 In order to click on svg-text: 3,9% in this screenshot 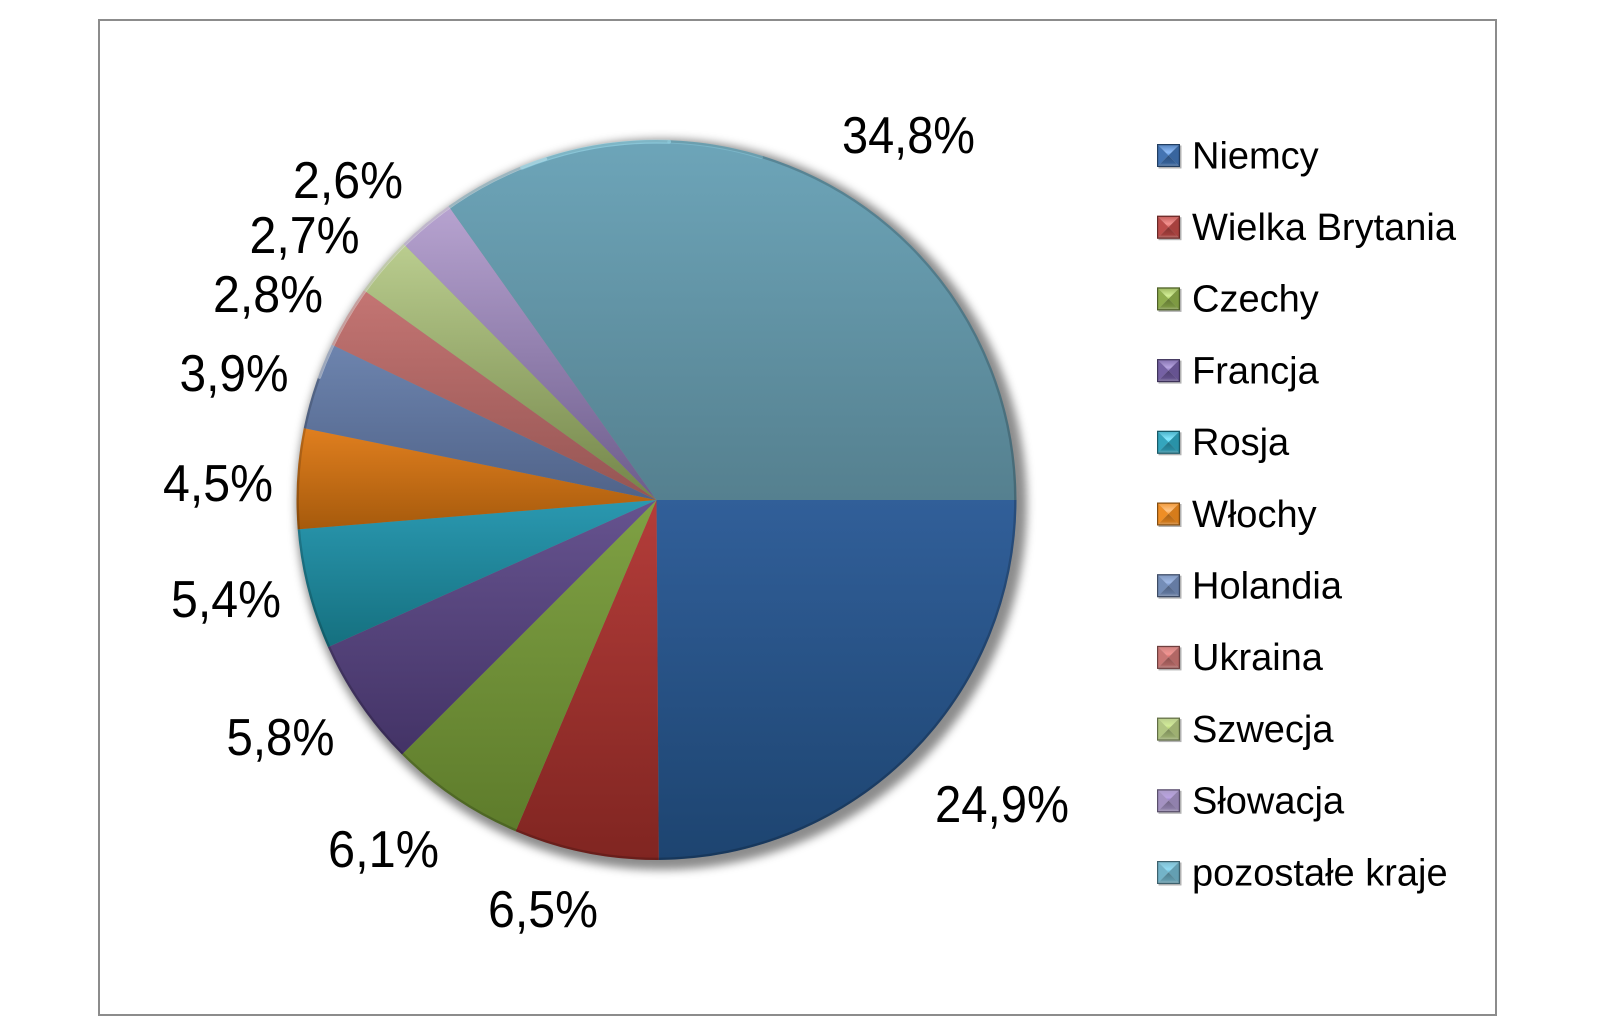, I will do `click(234, 374)`.